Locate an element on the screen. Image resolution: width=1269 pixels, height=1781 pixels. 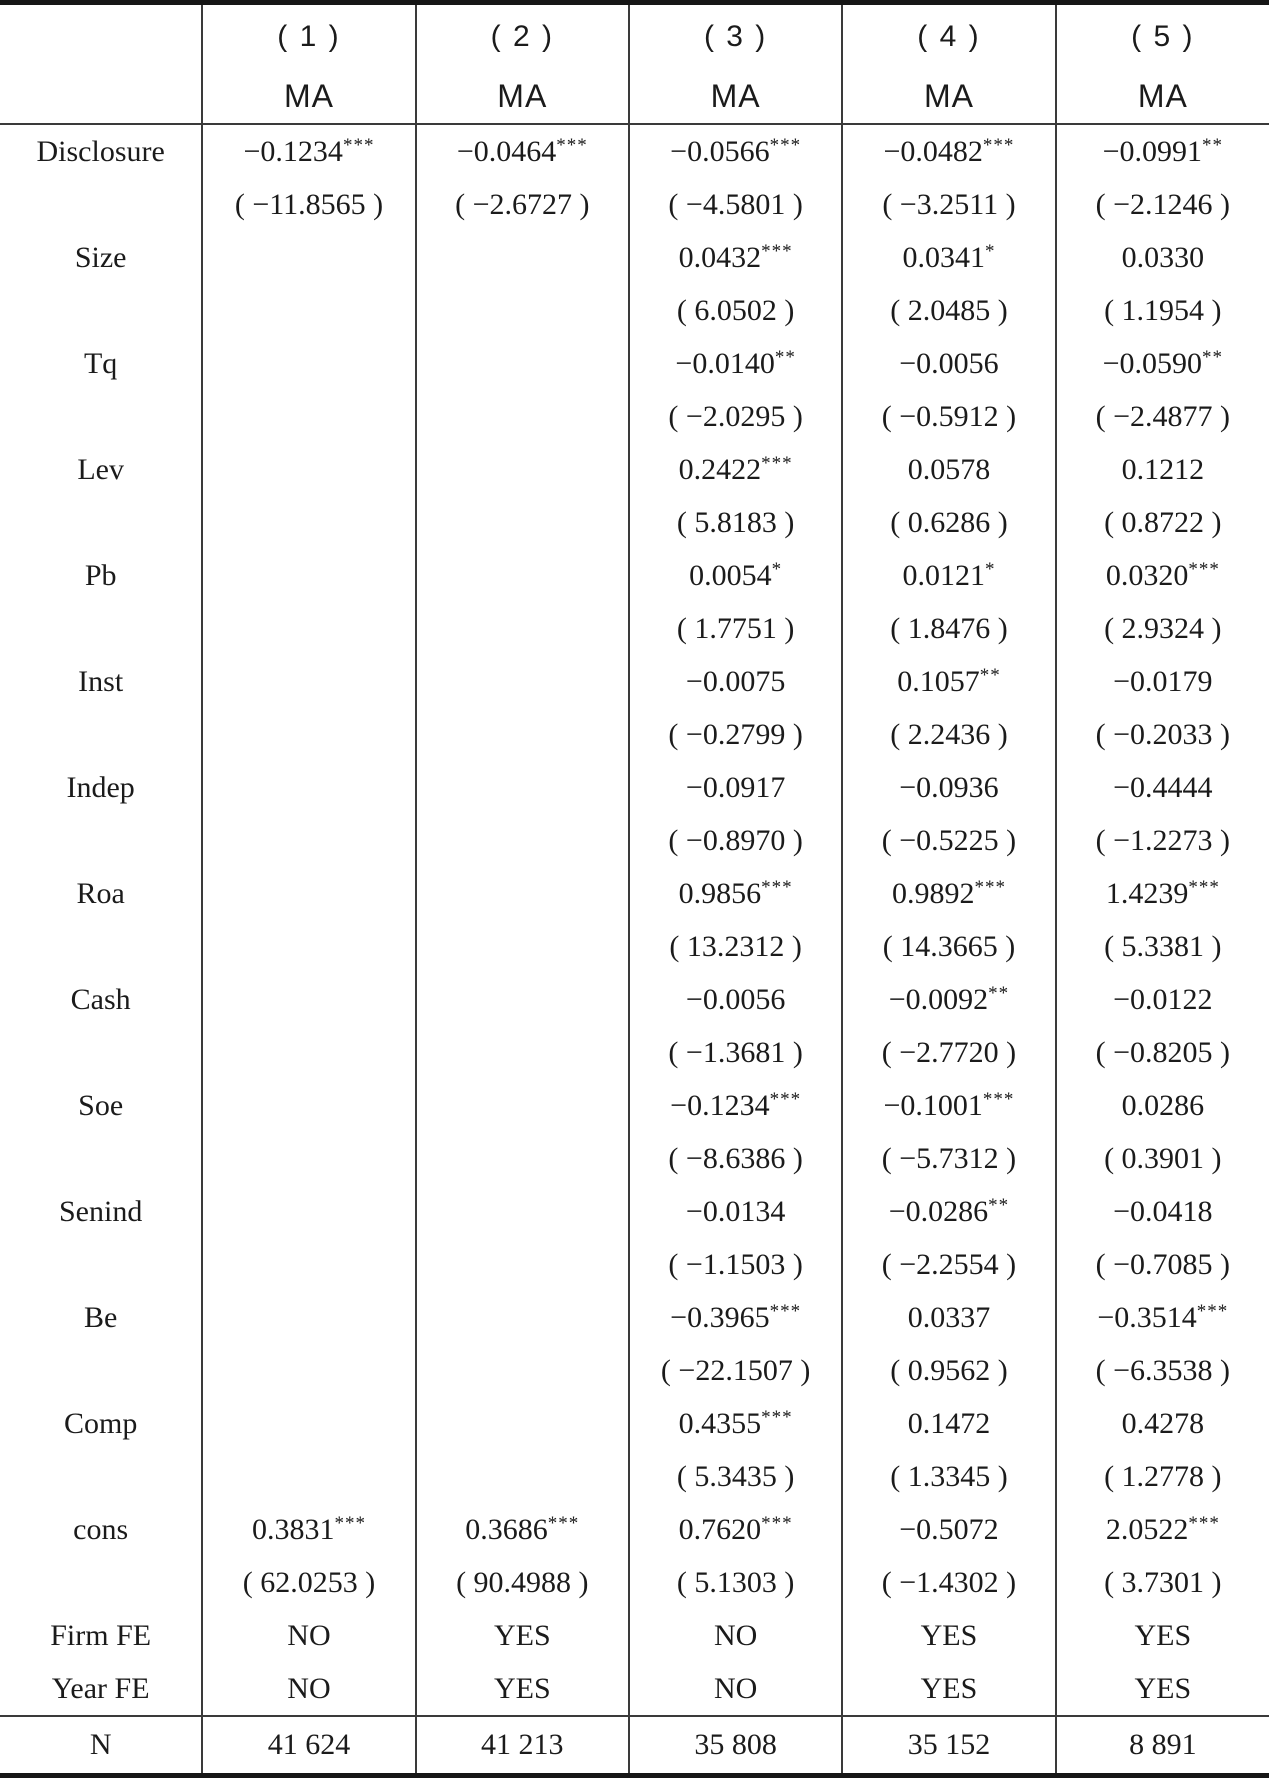
coefficient-row: Cash −0.0056 −0.0092** −0.0122 is located at coordinates (634, 999).